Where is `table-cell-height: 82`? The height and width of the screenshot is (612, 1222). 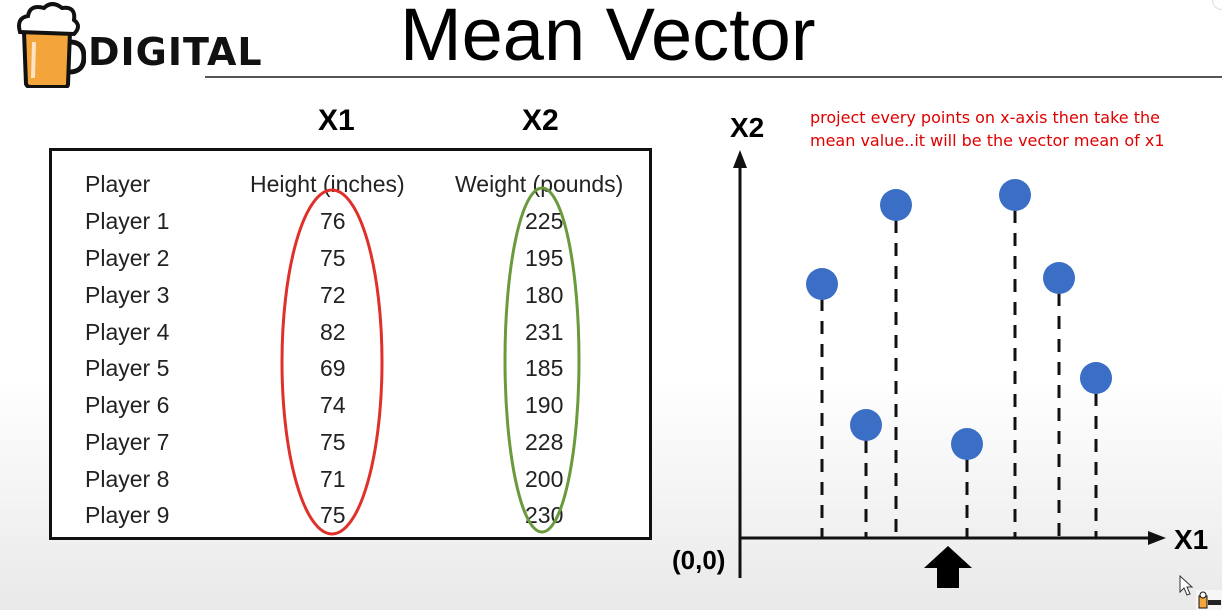
table-cell-height: 82 is located at coordinates (333, 332).